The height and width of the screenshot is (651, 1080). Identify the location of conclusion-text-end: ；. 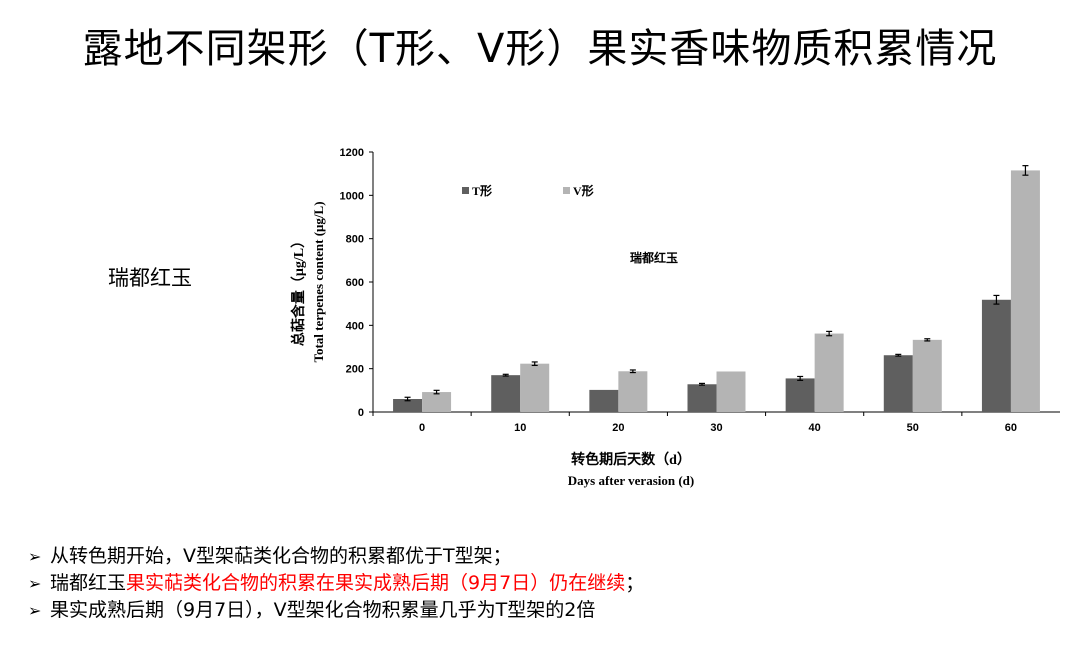
(635, 583).